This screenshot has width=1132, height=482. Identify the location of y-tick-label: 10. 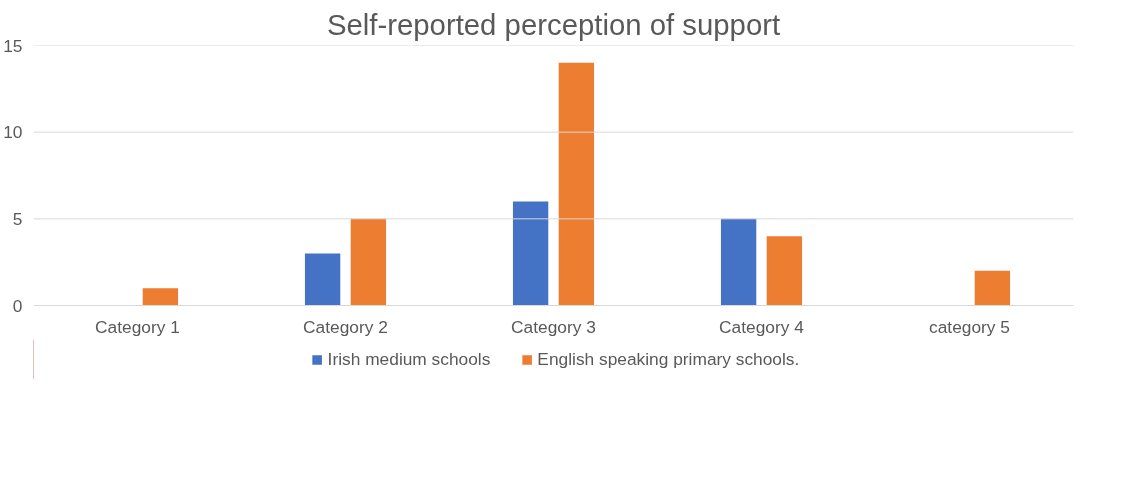
(13, 132).